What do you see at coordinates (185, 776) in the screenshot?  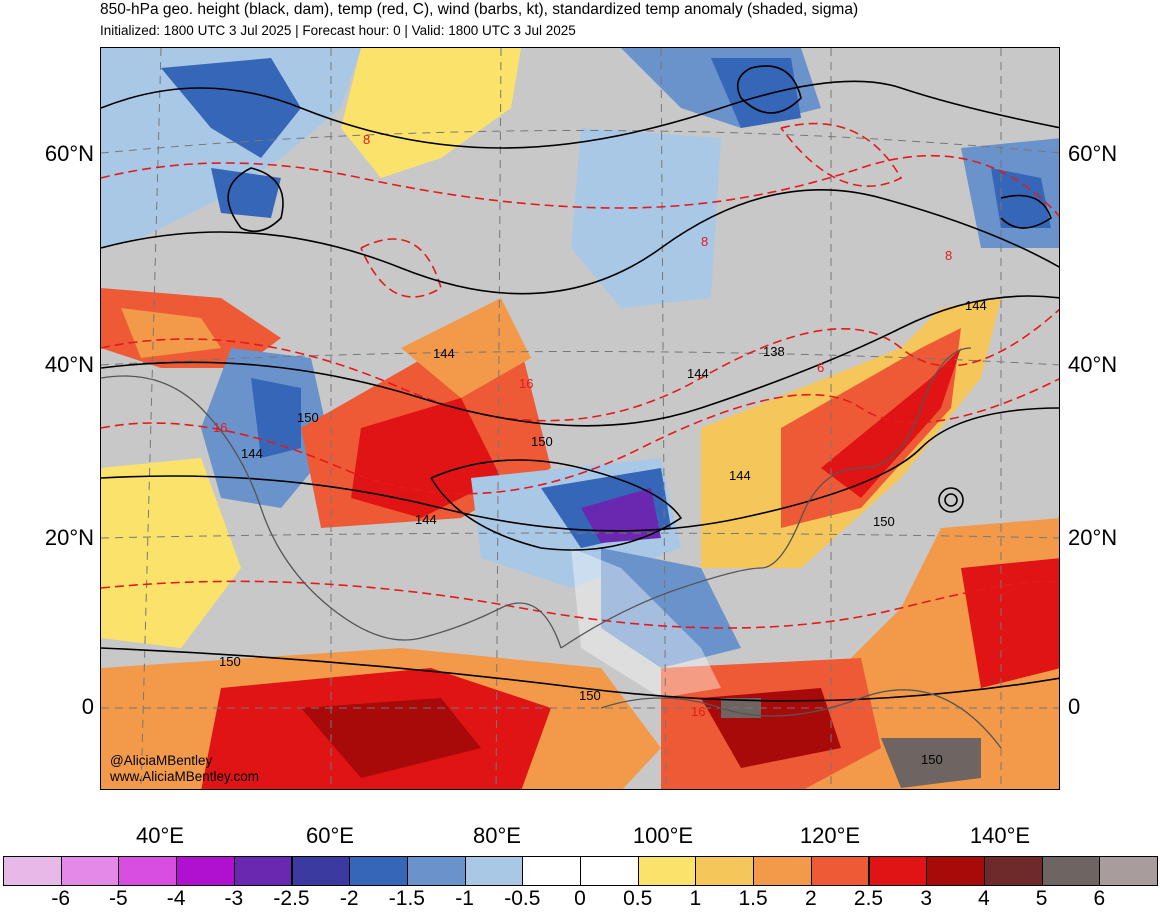 I see `website-credit: www.AliciaMBentley.com` at bounding box center [185, 776].